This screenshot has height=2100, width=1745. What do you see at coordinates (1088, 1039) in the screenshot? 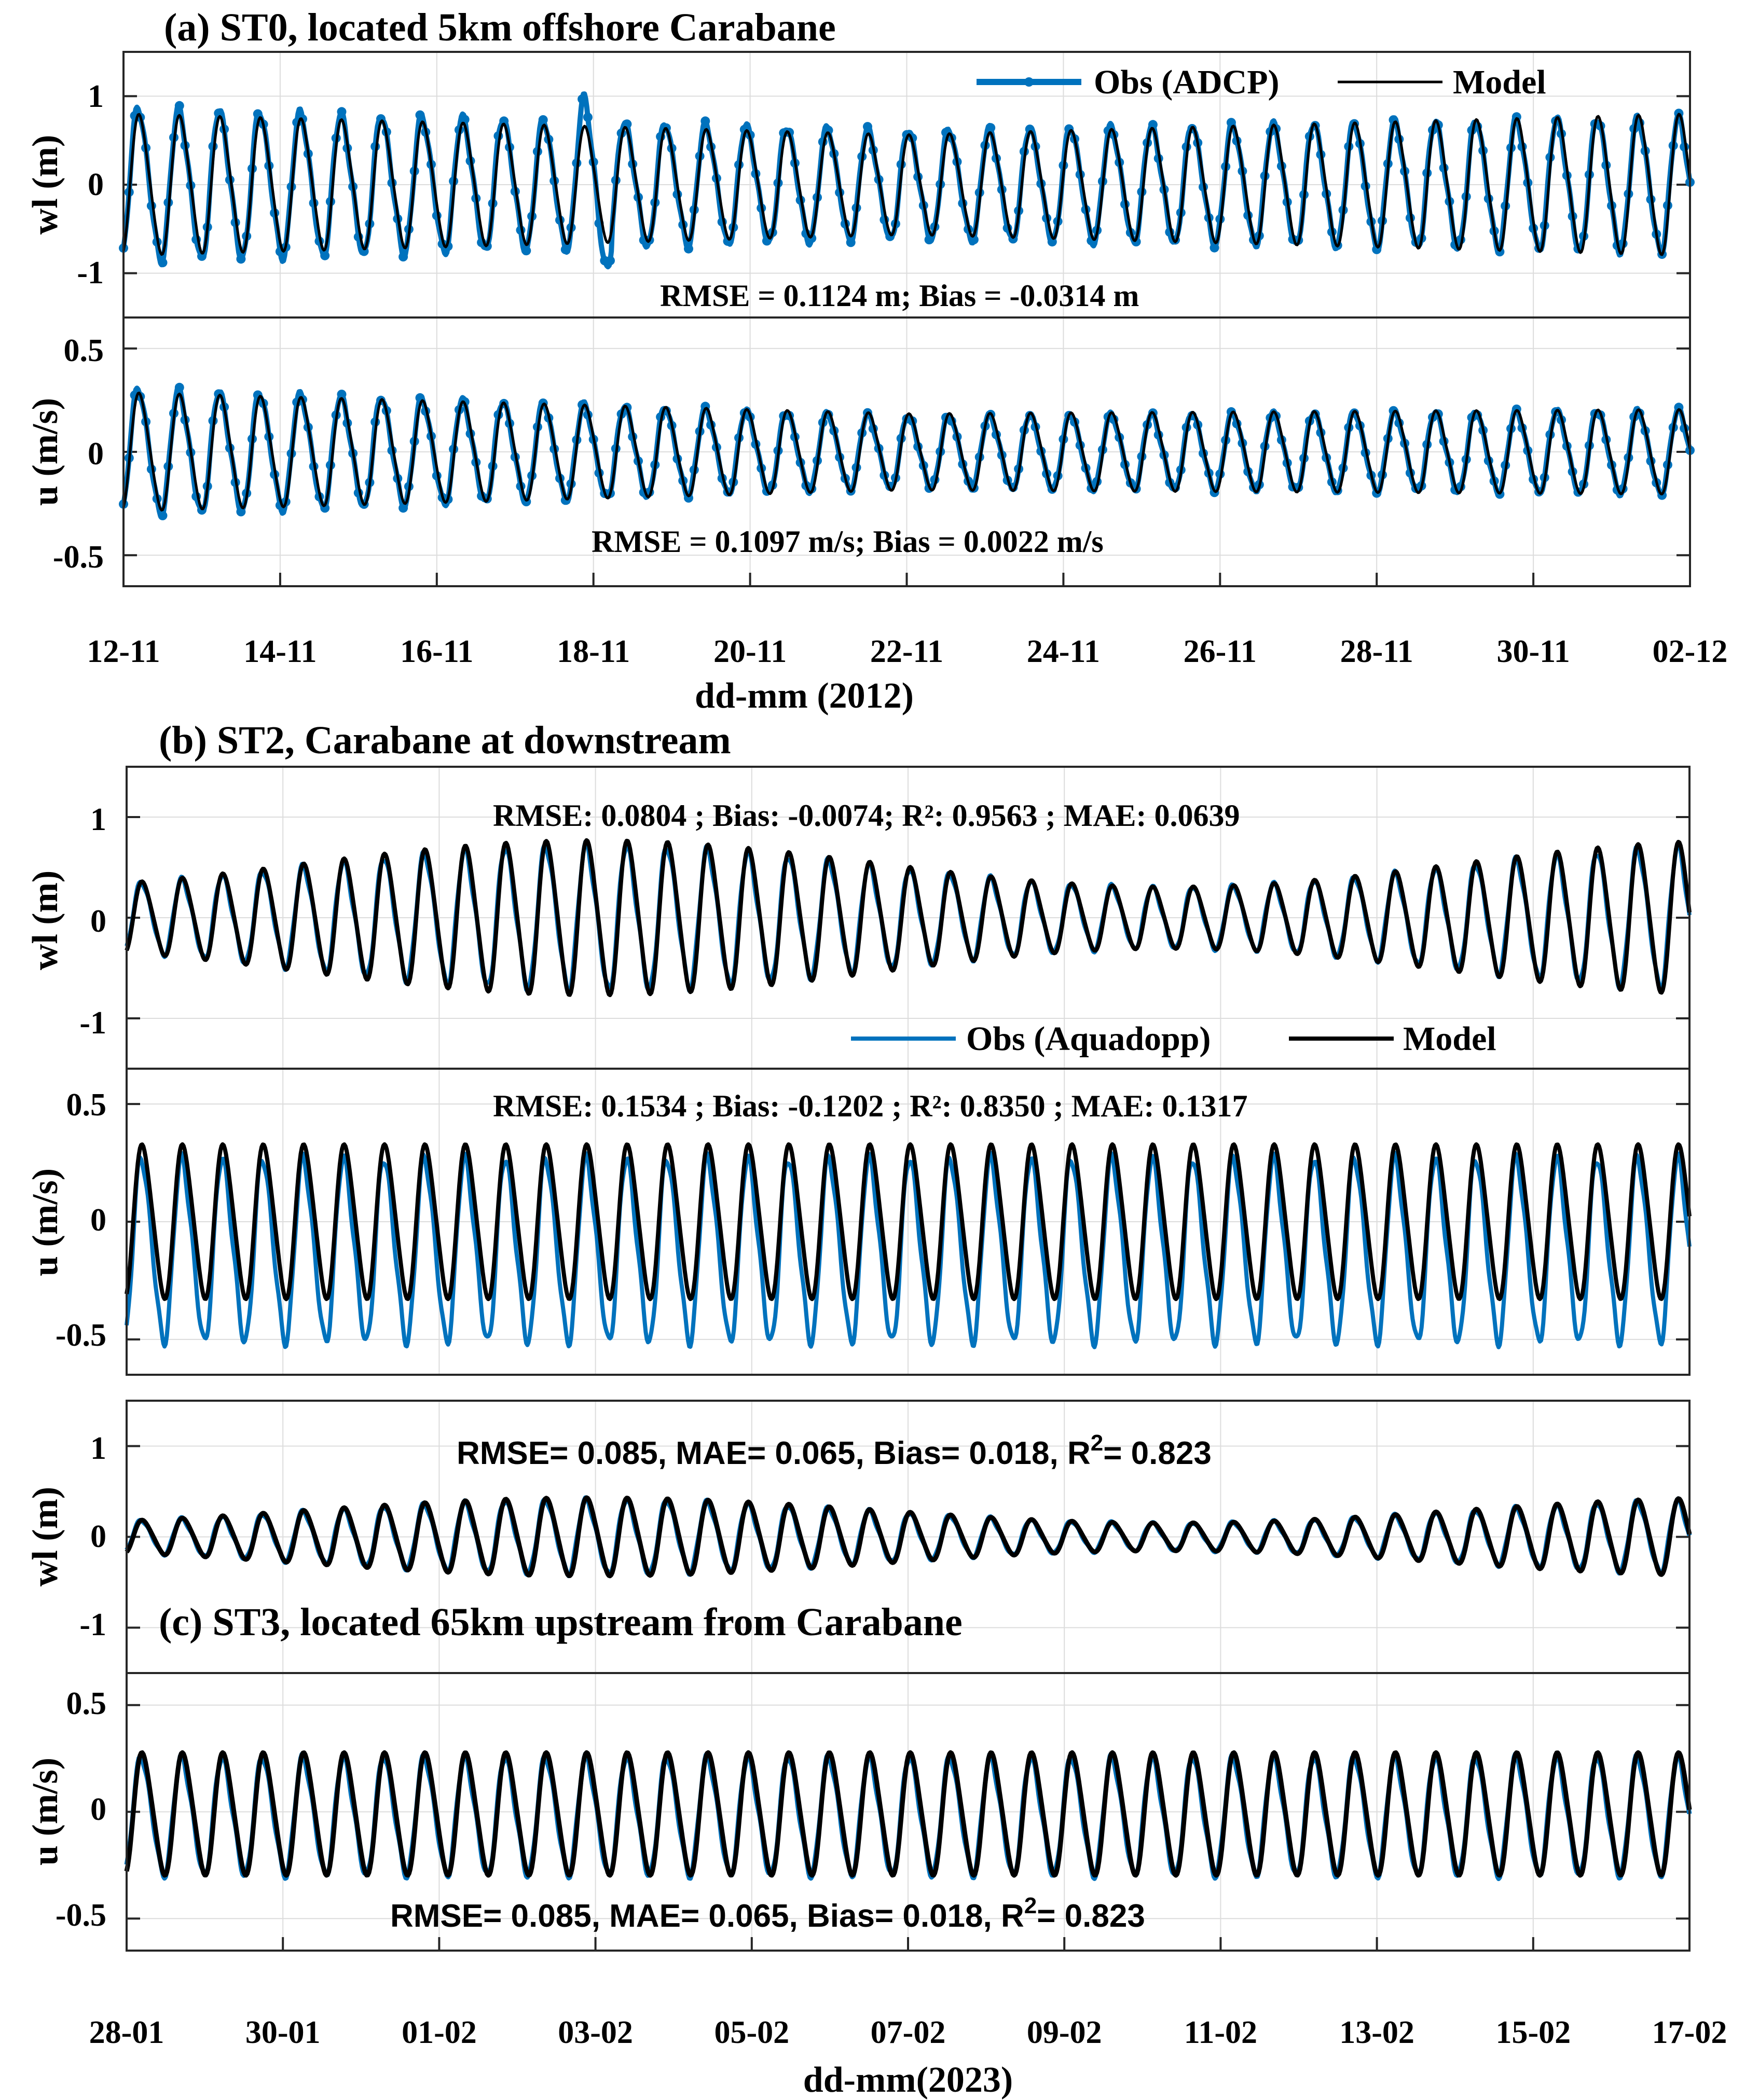
I see `legend-b-obs-label: Obs (Aquadopp)` at bounding box center [1088, 1039].